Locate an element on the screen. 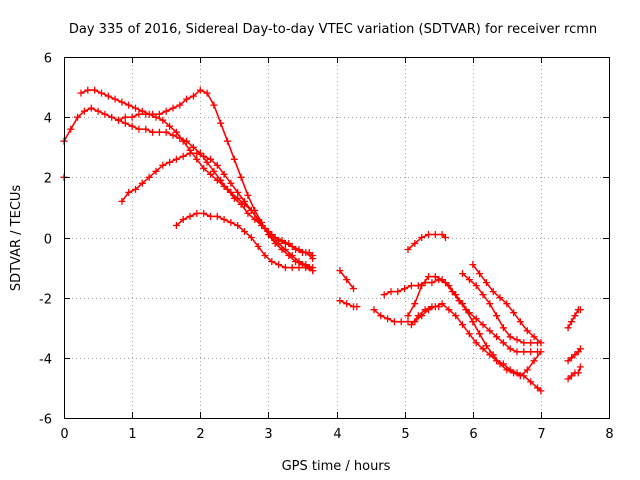  y-tick-label: 6 is located at coordinates (48, 59).